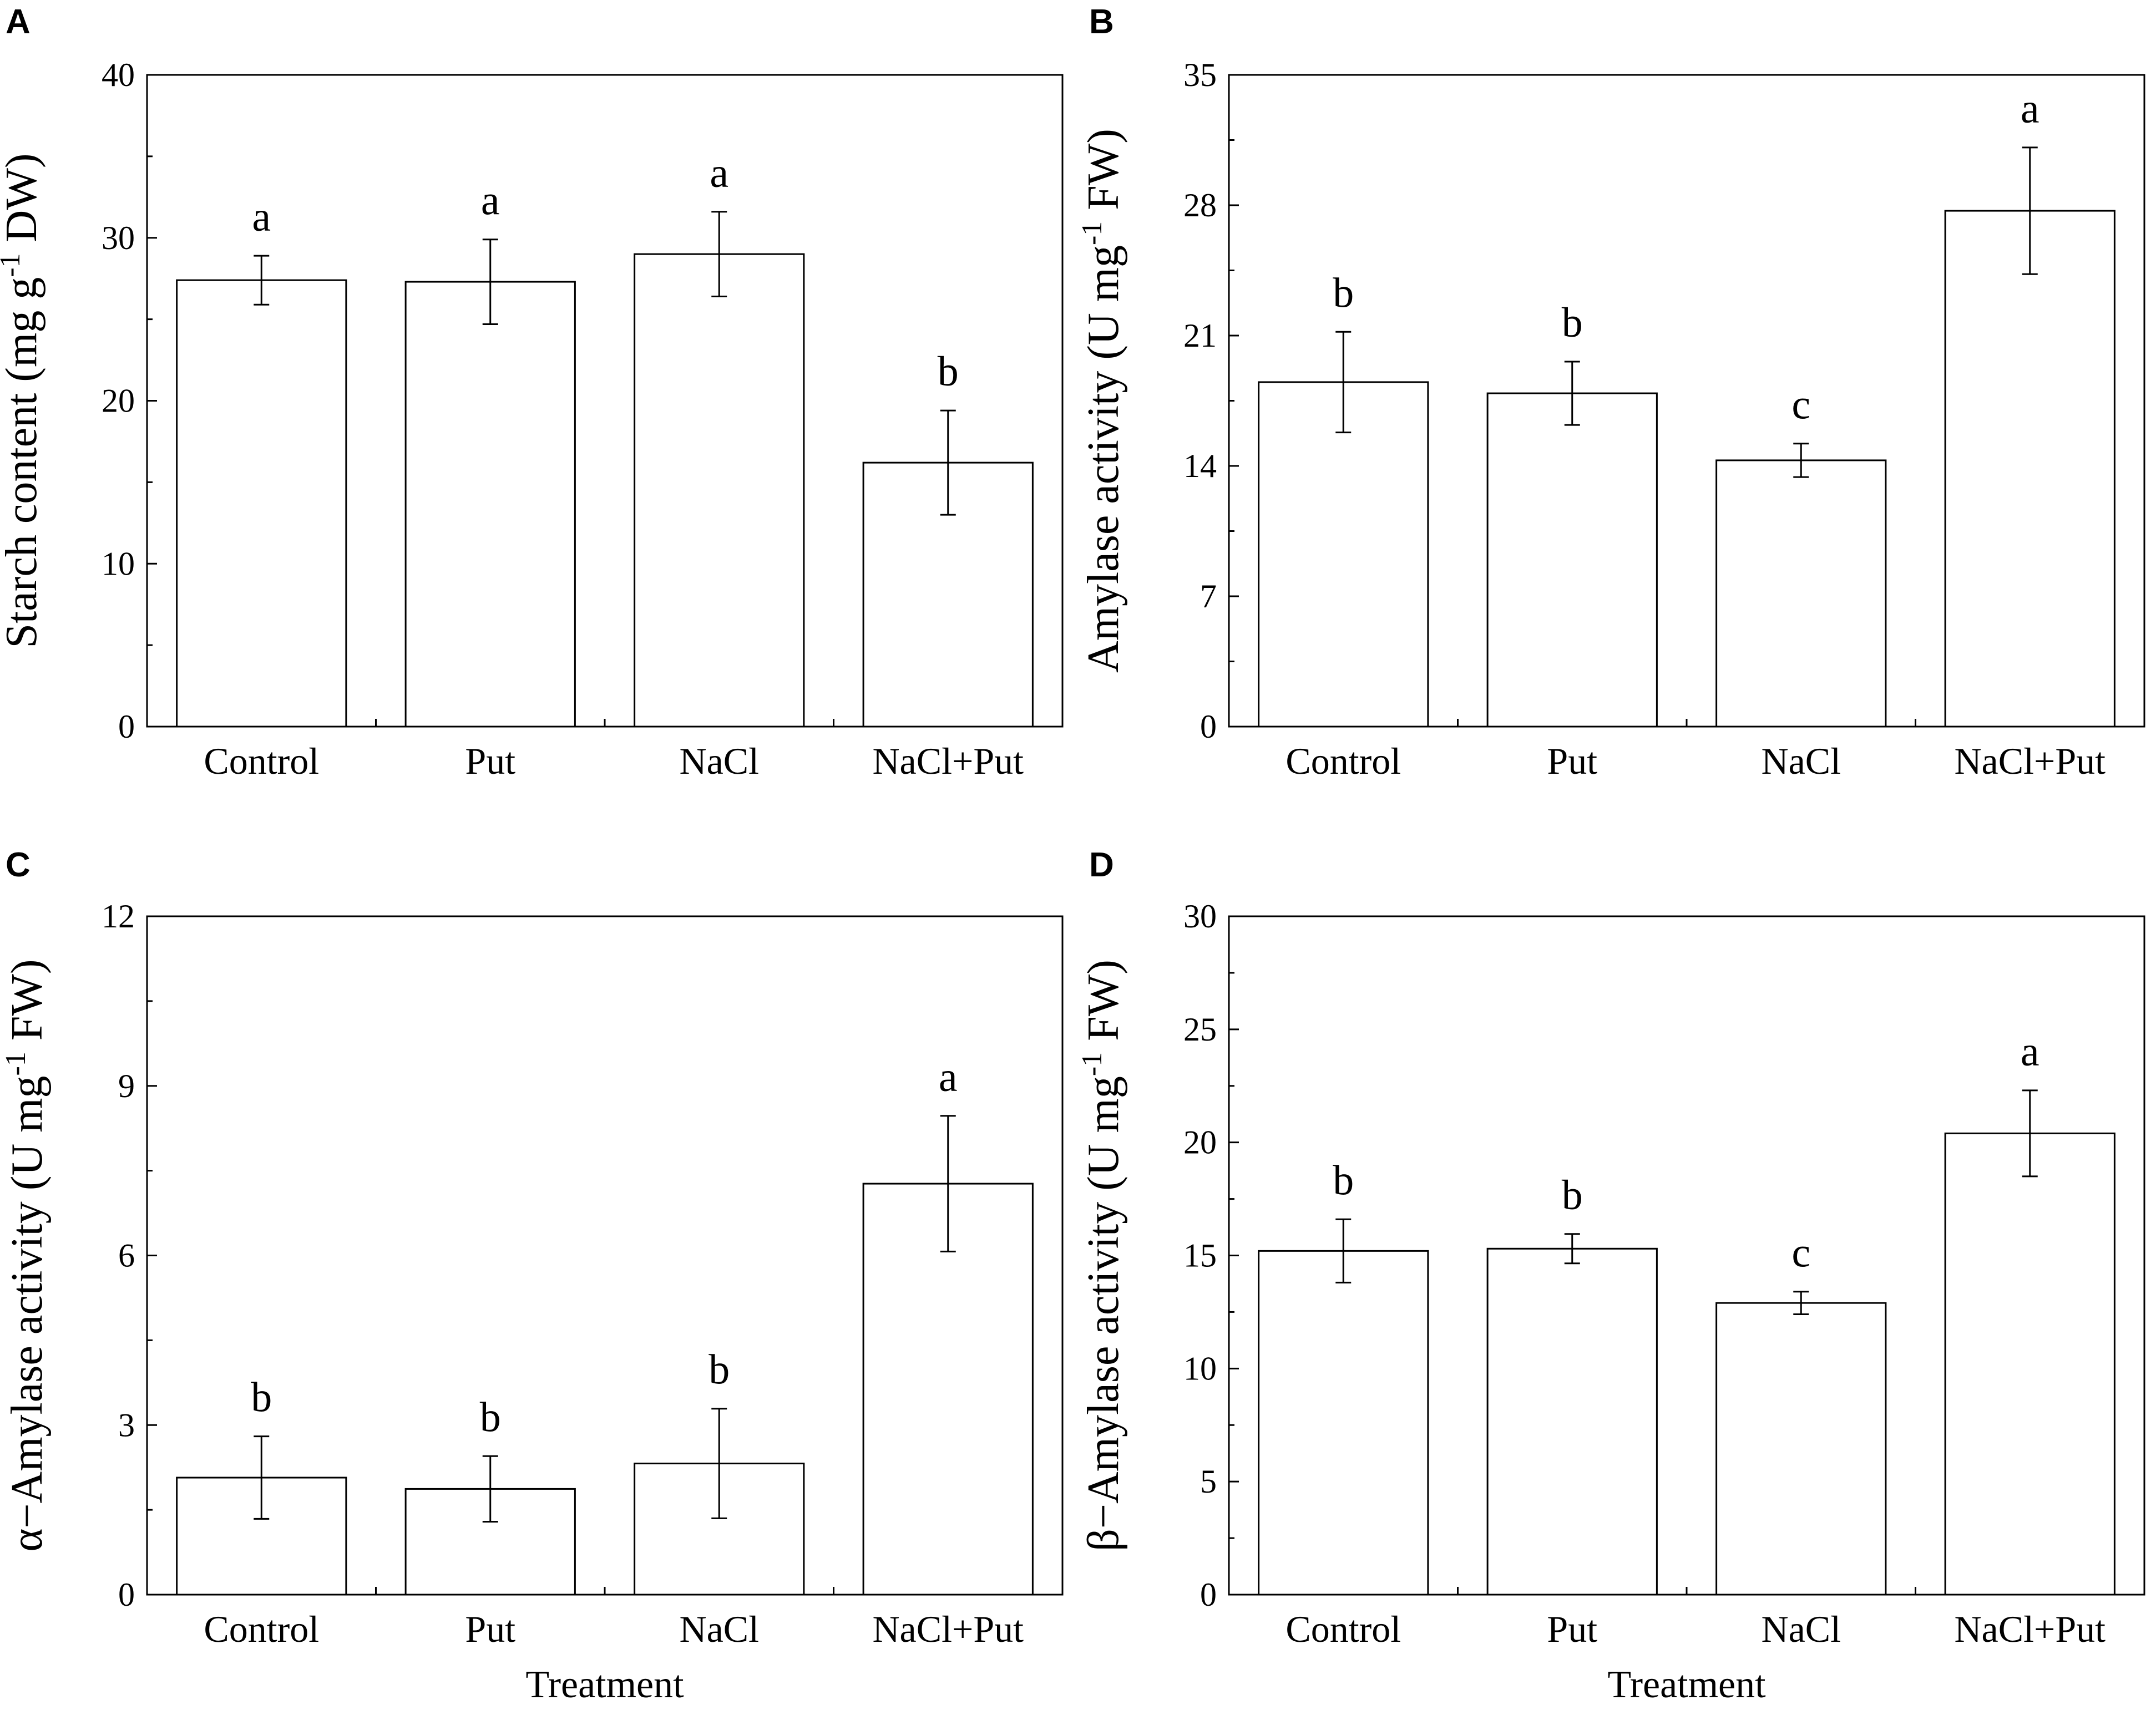 The width and height of the screenshot is (2156, 1715). I want to click on y-tick-label: 5, so click(1209, 1481).